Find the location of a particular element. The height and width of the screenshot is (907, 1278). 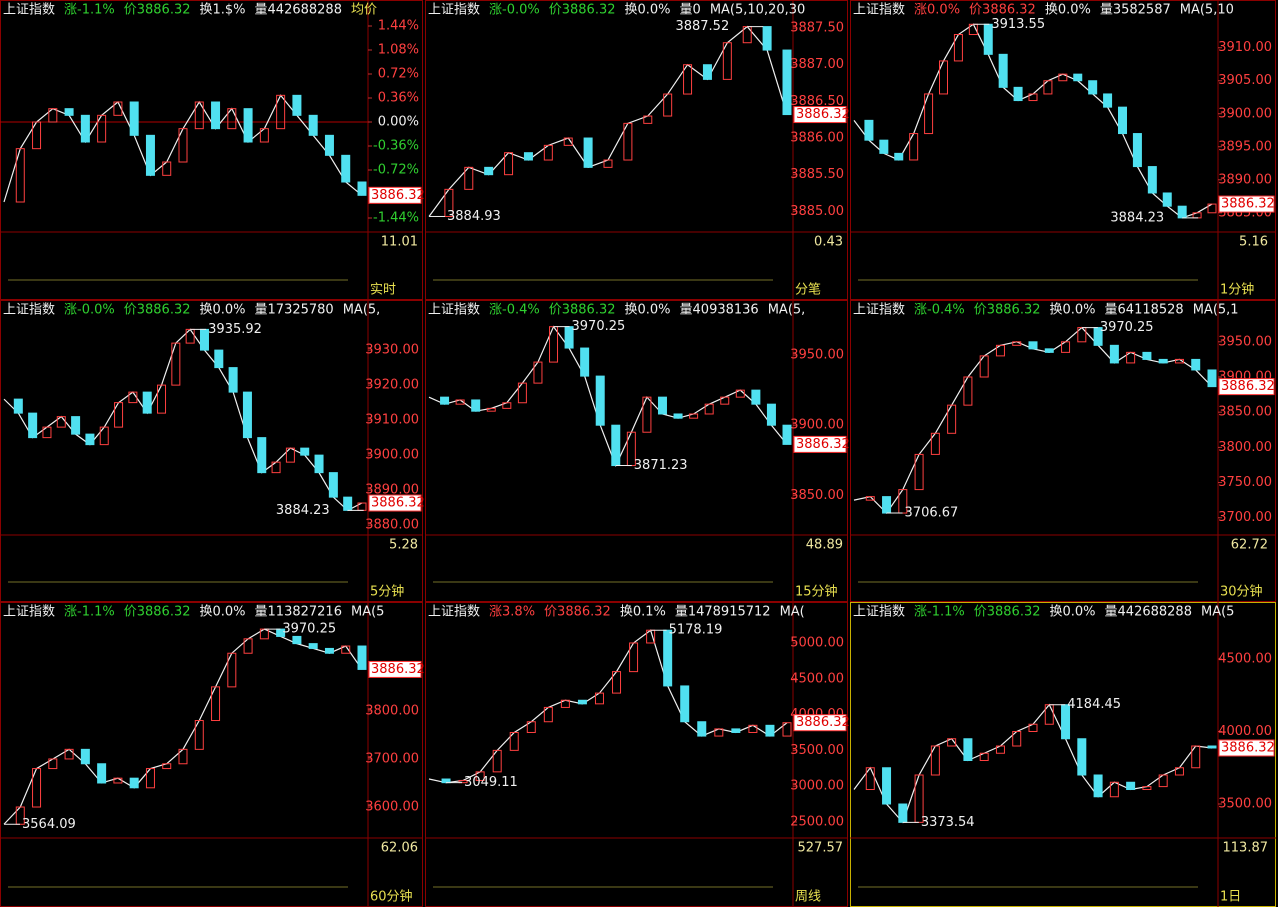

header-item: 涨-0.0% is located at coordinates (514, 10).